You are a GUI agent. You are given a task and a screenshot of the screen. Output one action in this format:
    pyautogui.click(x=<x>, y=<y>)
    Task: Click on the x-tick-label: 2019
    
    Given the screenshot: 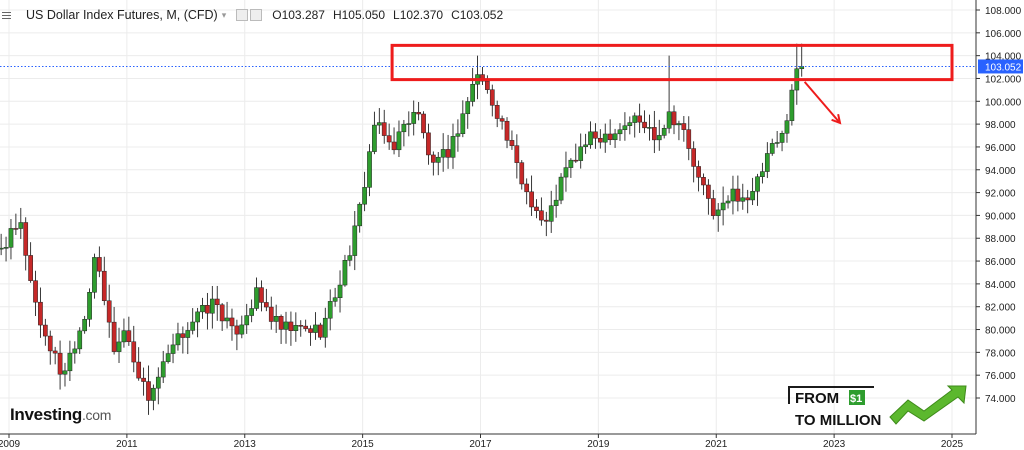 What is the action you would take?
    pyautogui.click(x=598, y=444)
    